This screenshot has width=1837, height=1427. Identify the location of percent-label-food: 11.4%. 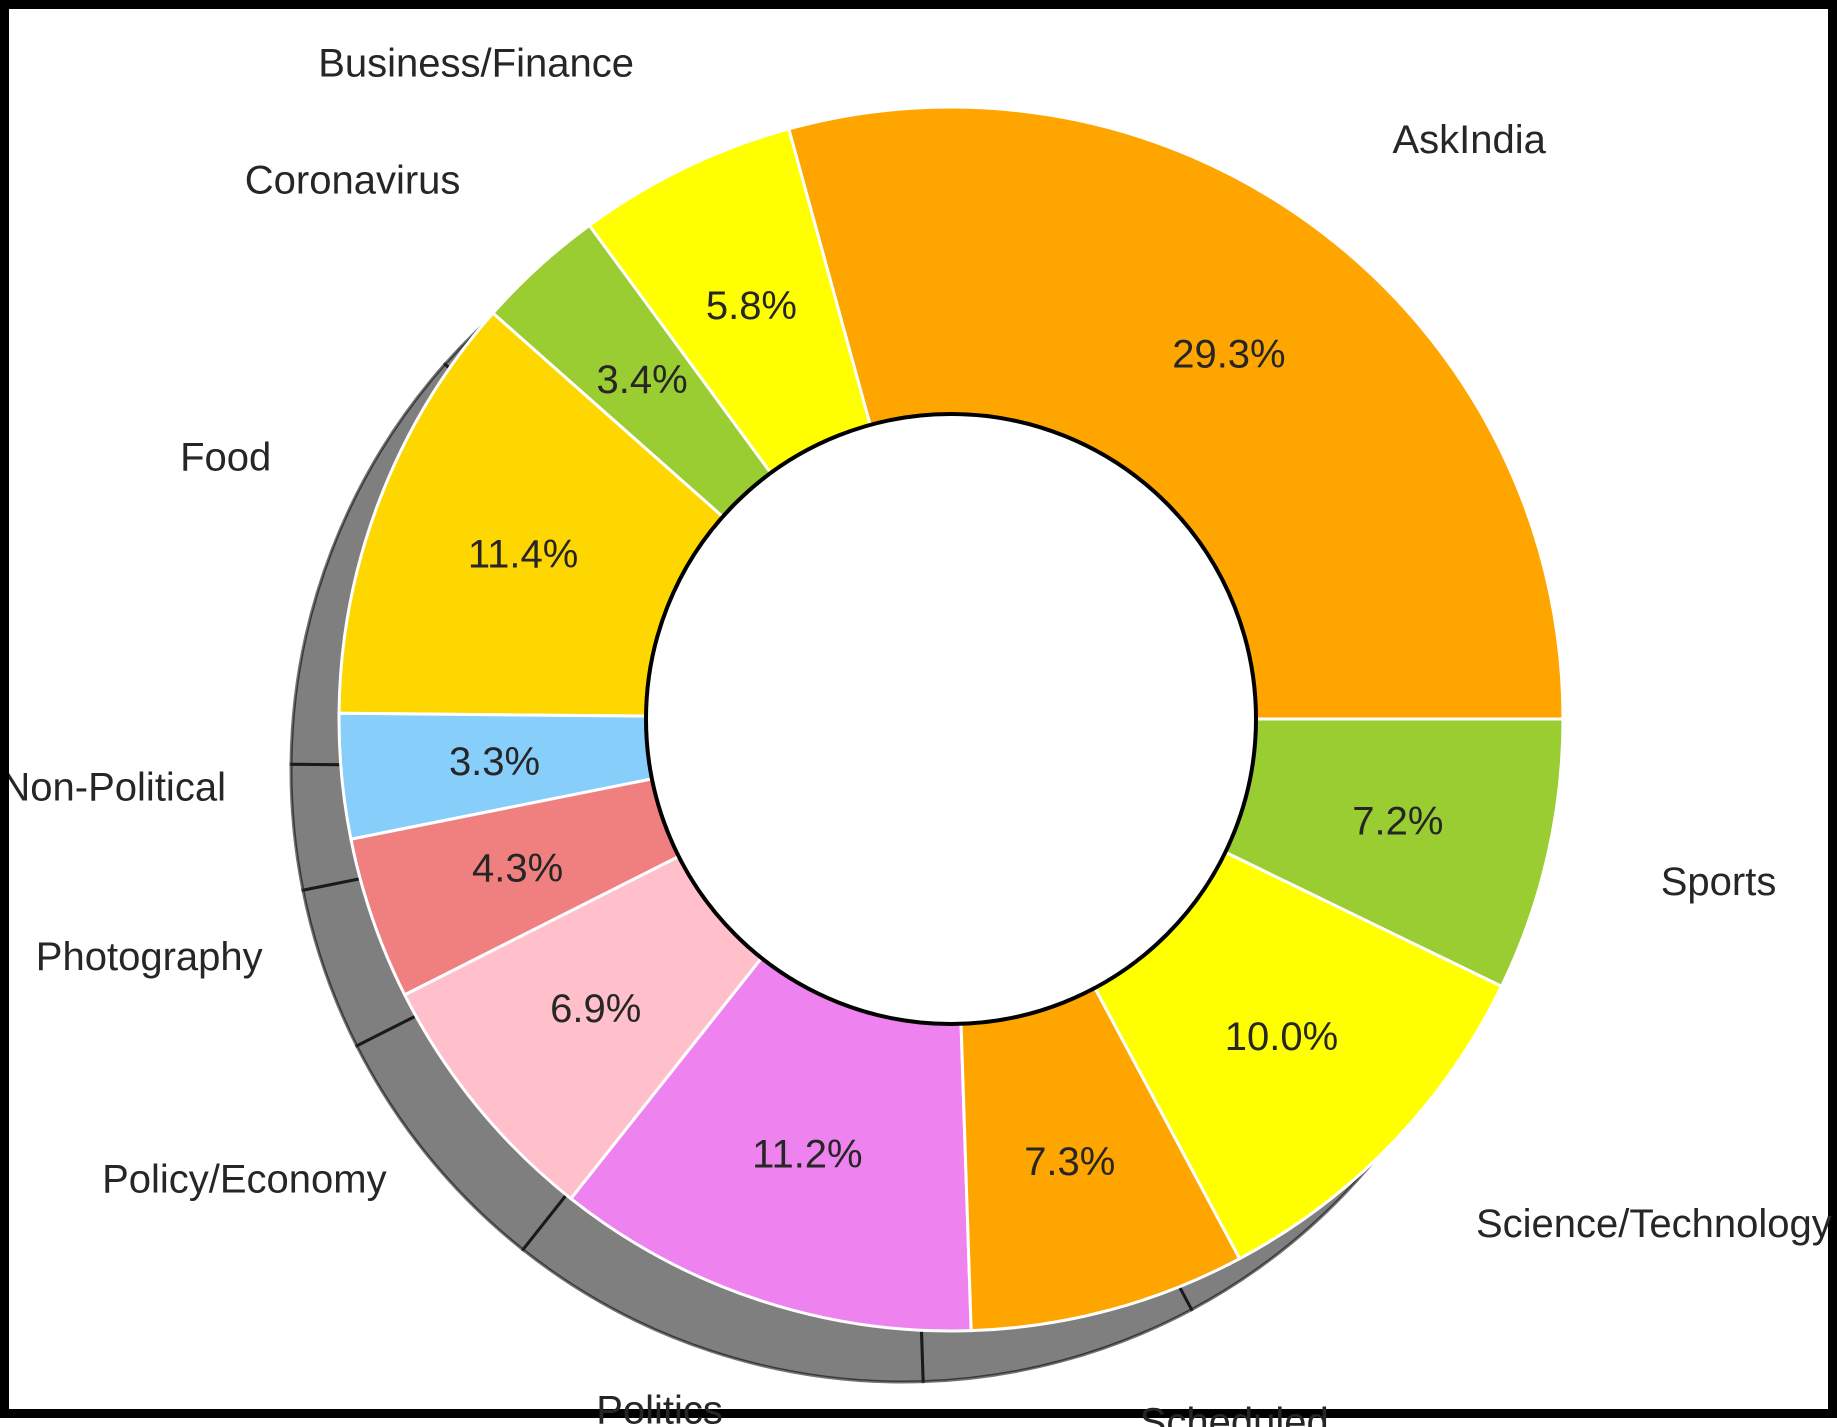
(523, 554).